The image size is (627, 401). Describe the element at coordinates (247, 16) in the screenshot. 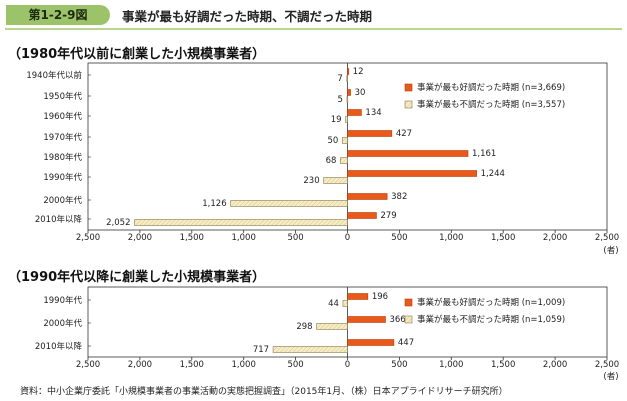

I see `figure-title: 事業が最も好調だった時期、不調だった時期` at that location.